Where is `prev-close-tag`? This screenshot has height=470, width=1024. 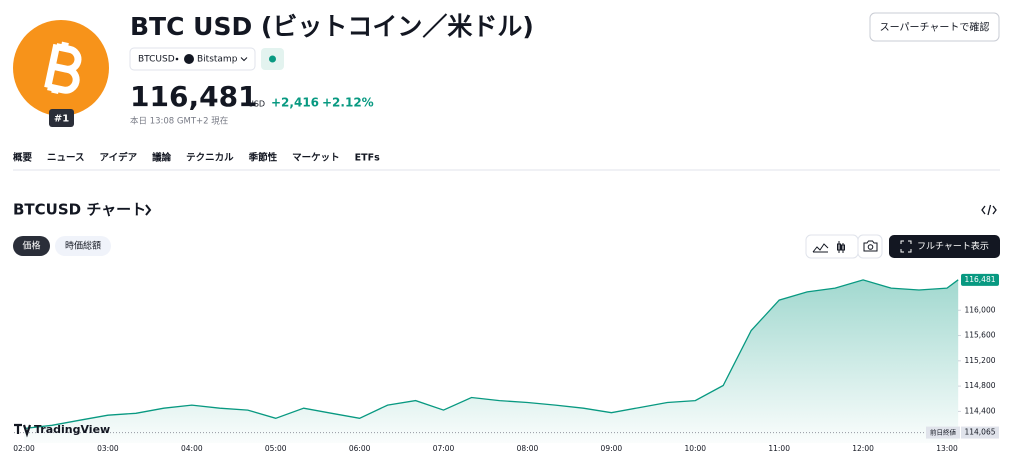 prev-close-tag is located at coordinates (943, 432).